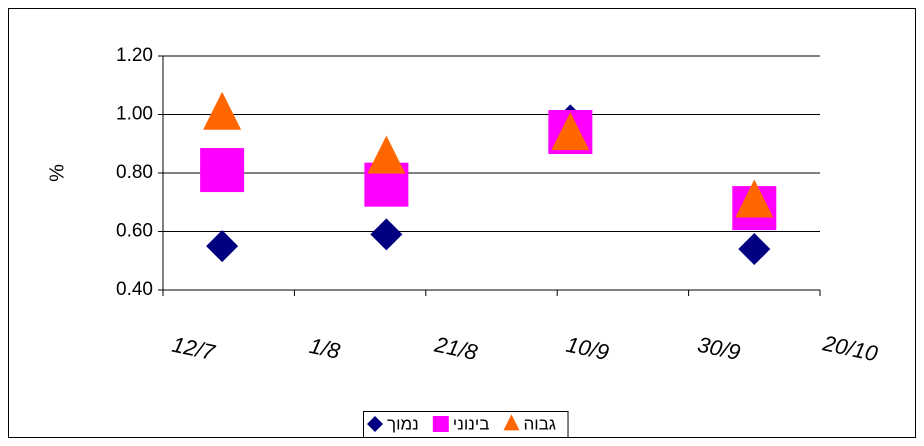  What do you see at coordinates (57, 173) in the screenshot?
I see `y-axis-label: %` at bounding box center [57, 173].